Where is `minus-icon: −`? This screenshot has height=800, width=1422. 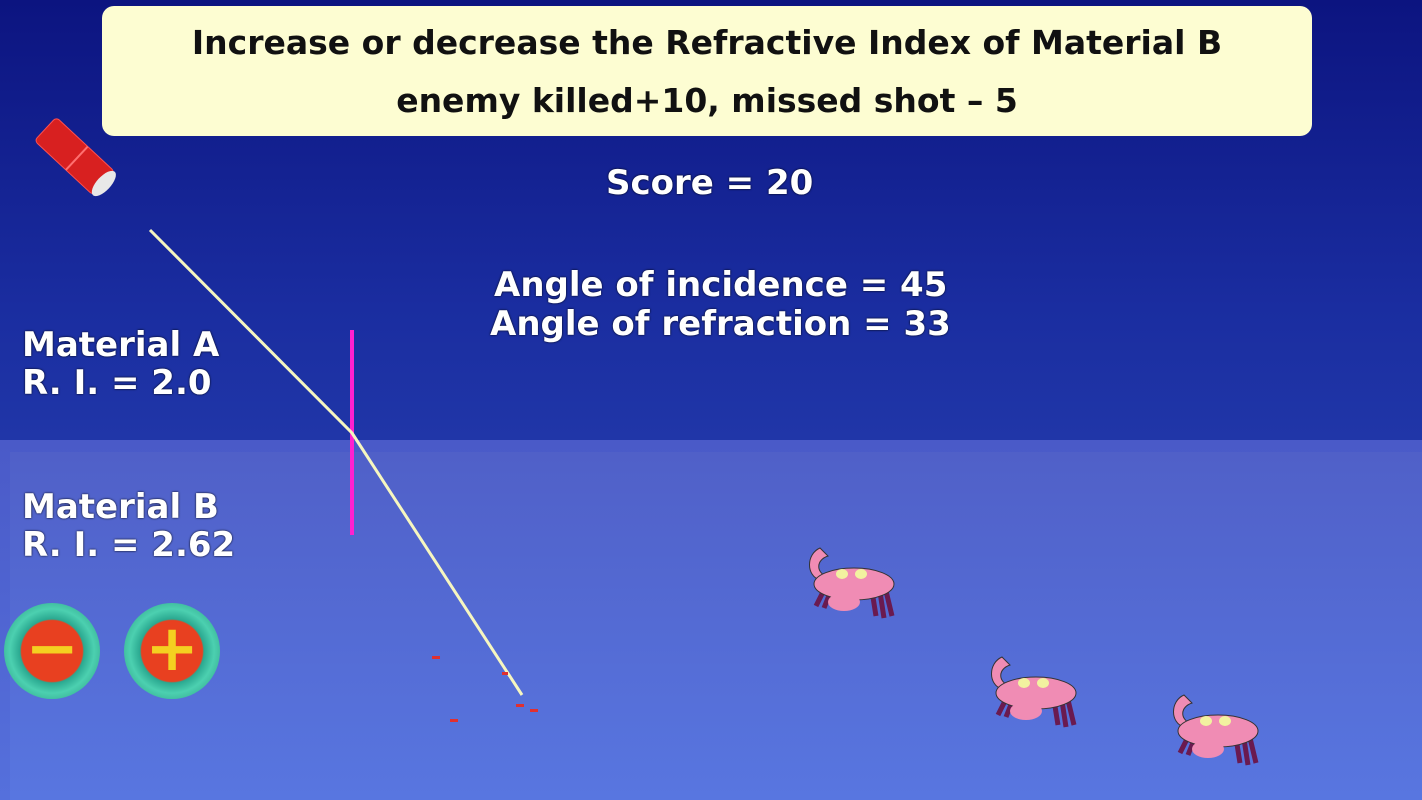
minus-icon: − is located at coordinates (52, 649).